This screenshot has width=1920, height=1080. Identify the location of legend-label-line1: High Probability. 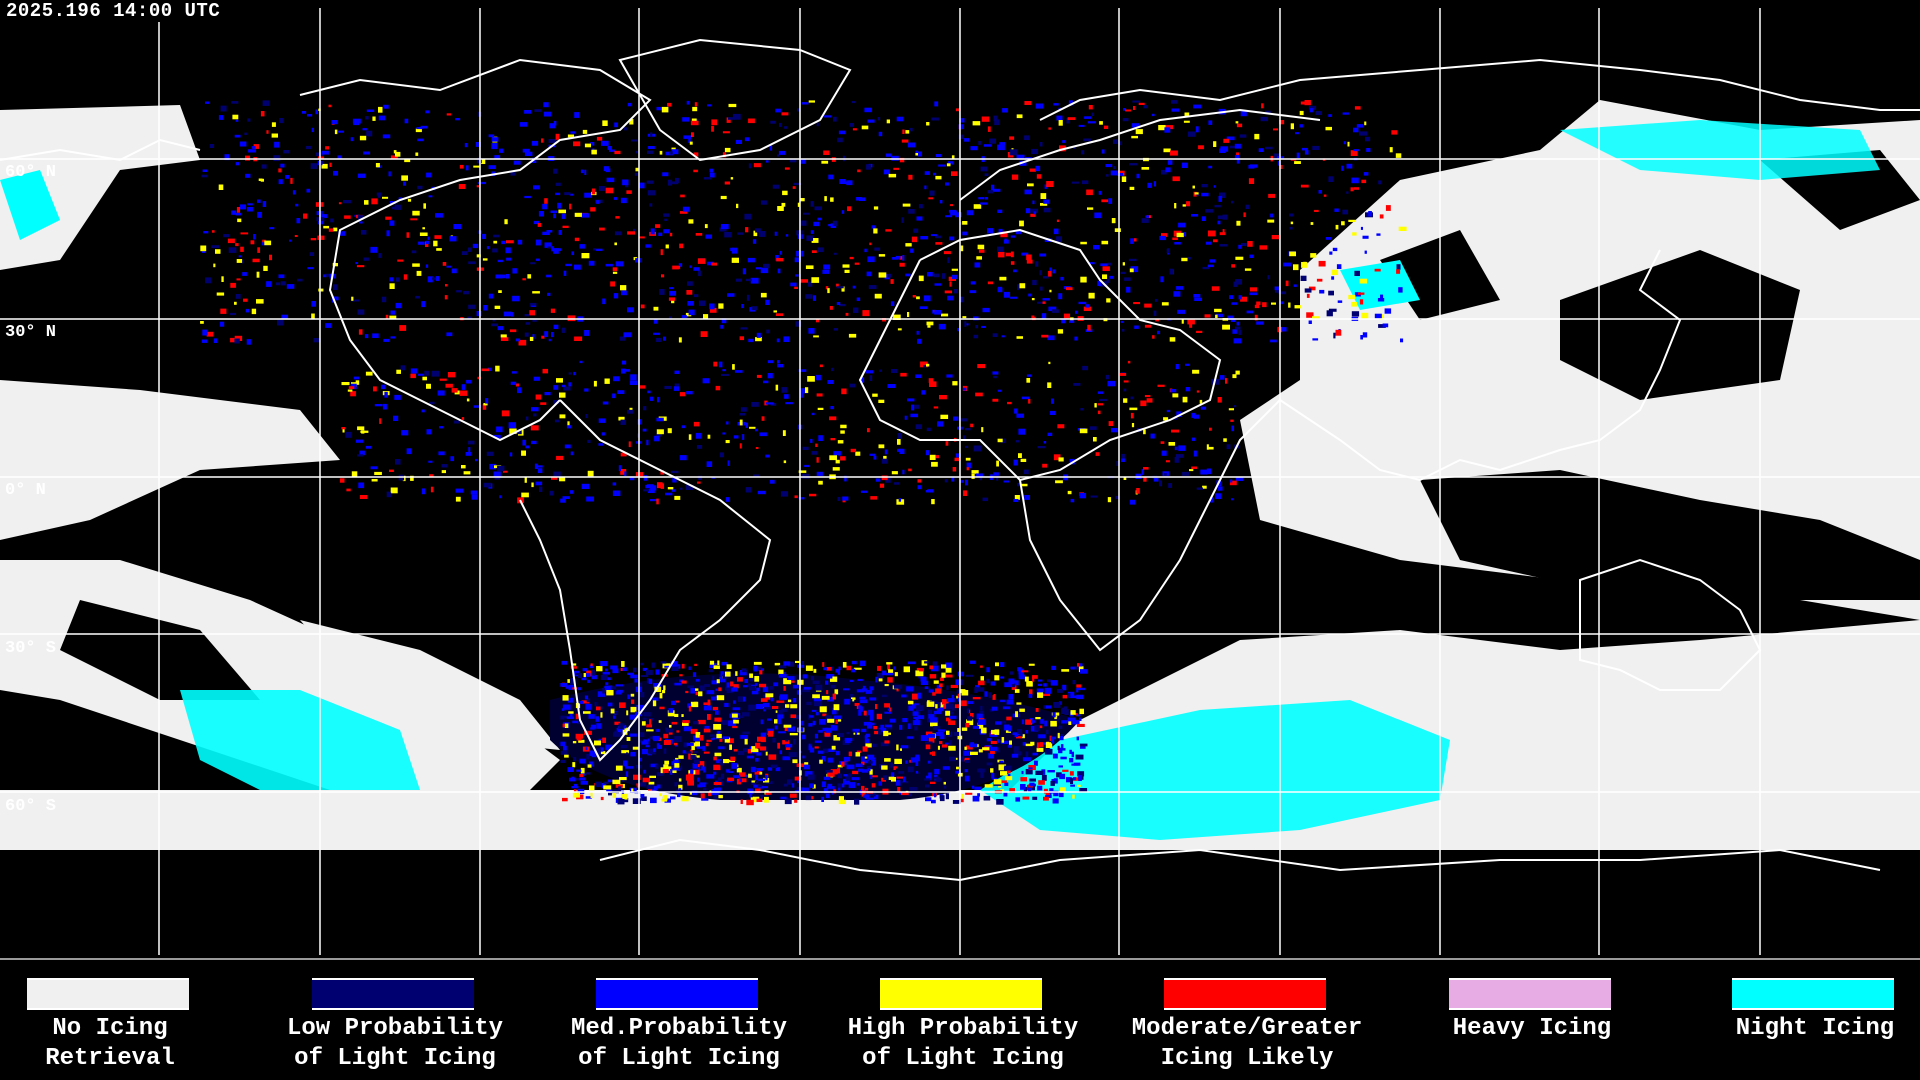
(963, 1028).